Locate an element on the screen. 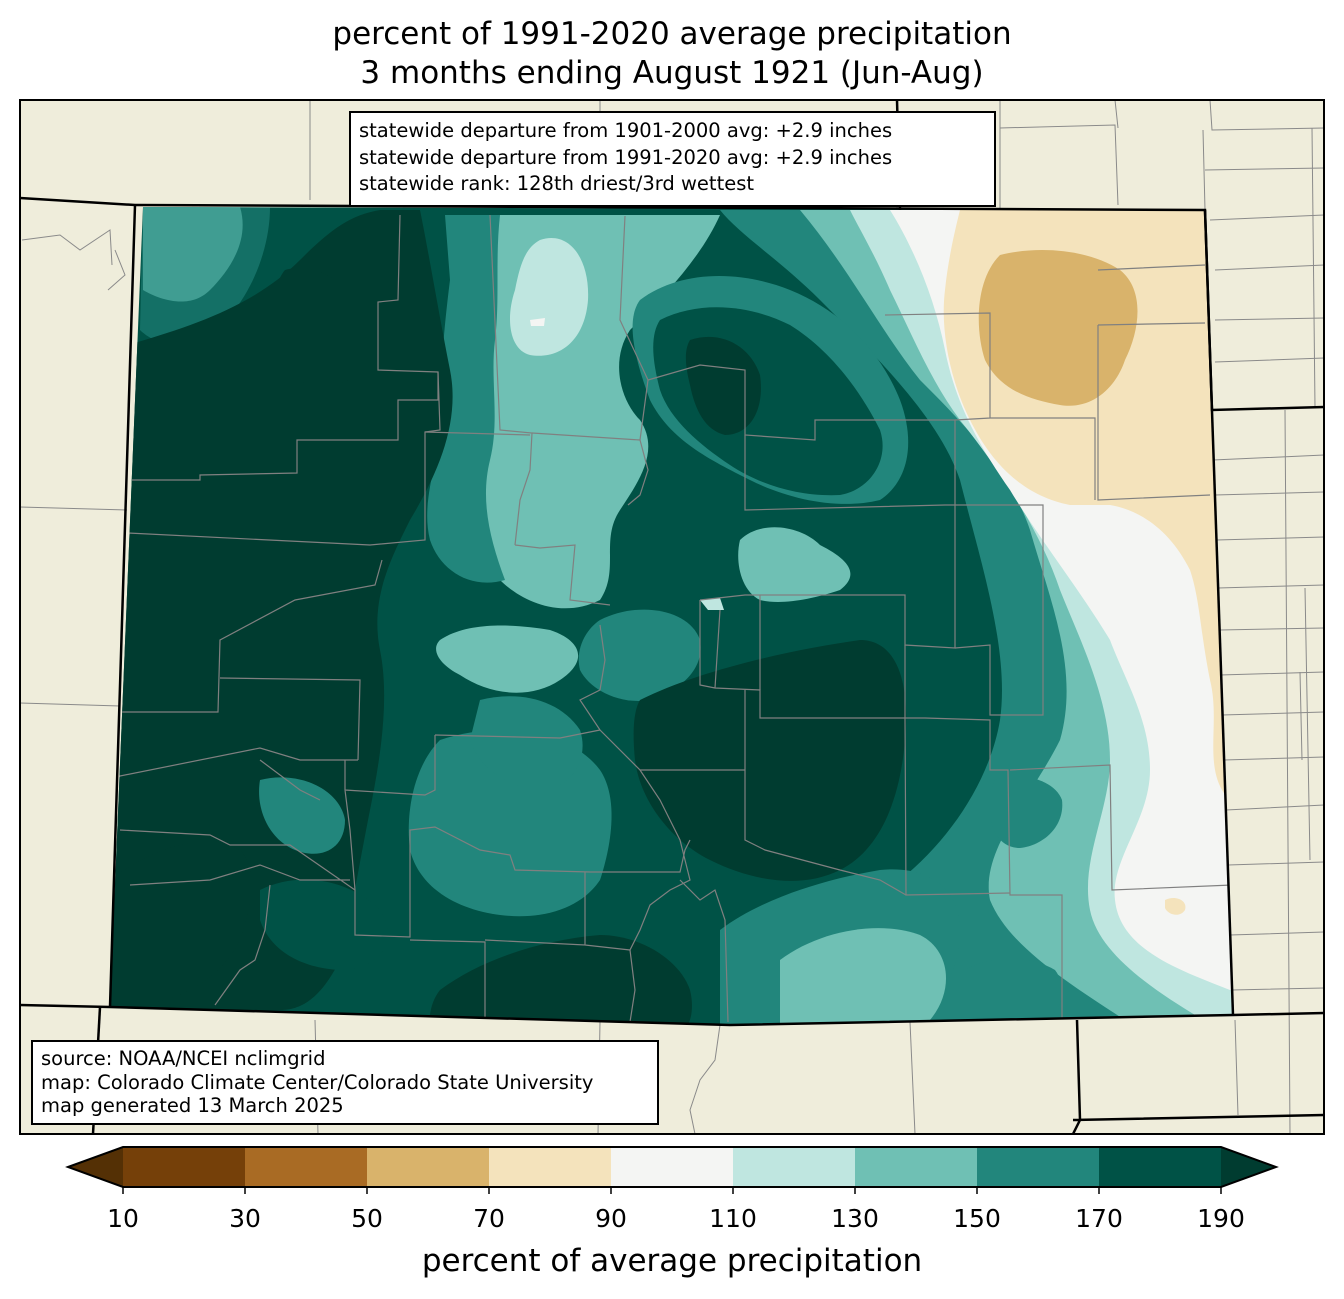 This screenshot has height=1299, width=1344. colorbar-over-arrow is located at coordinates (1248, 1167).